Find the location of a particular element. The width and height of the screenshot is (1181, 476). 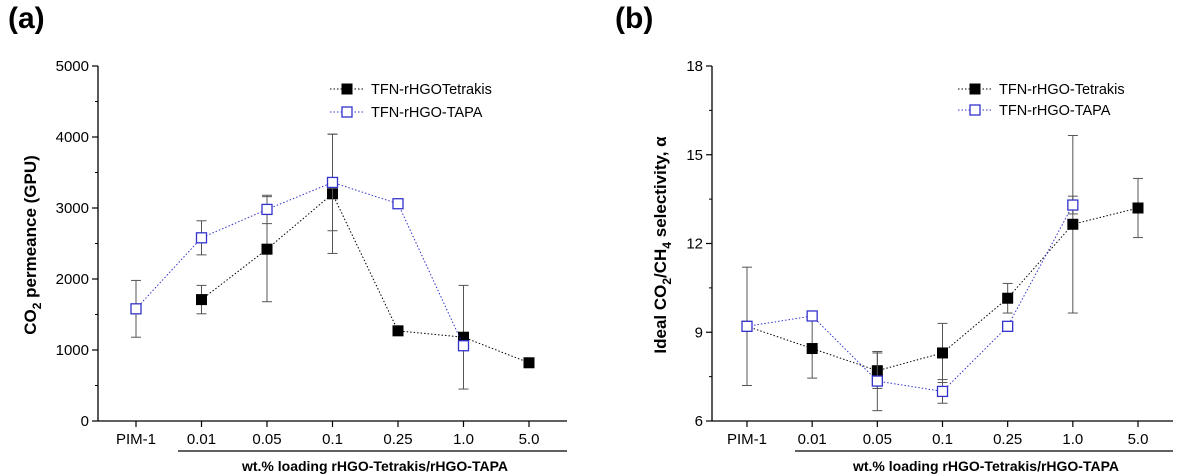

y-tick-label: 12 is located at coordinates (694, 244).